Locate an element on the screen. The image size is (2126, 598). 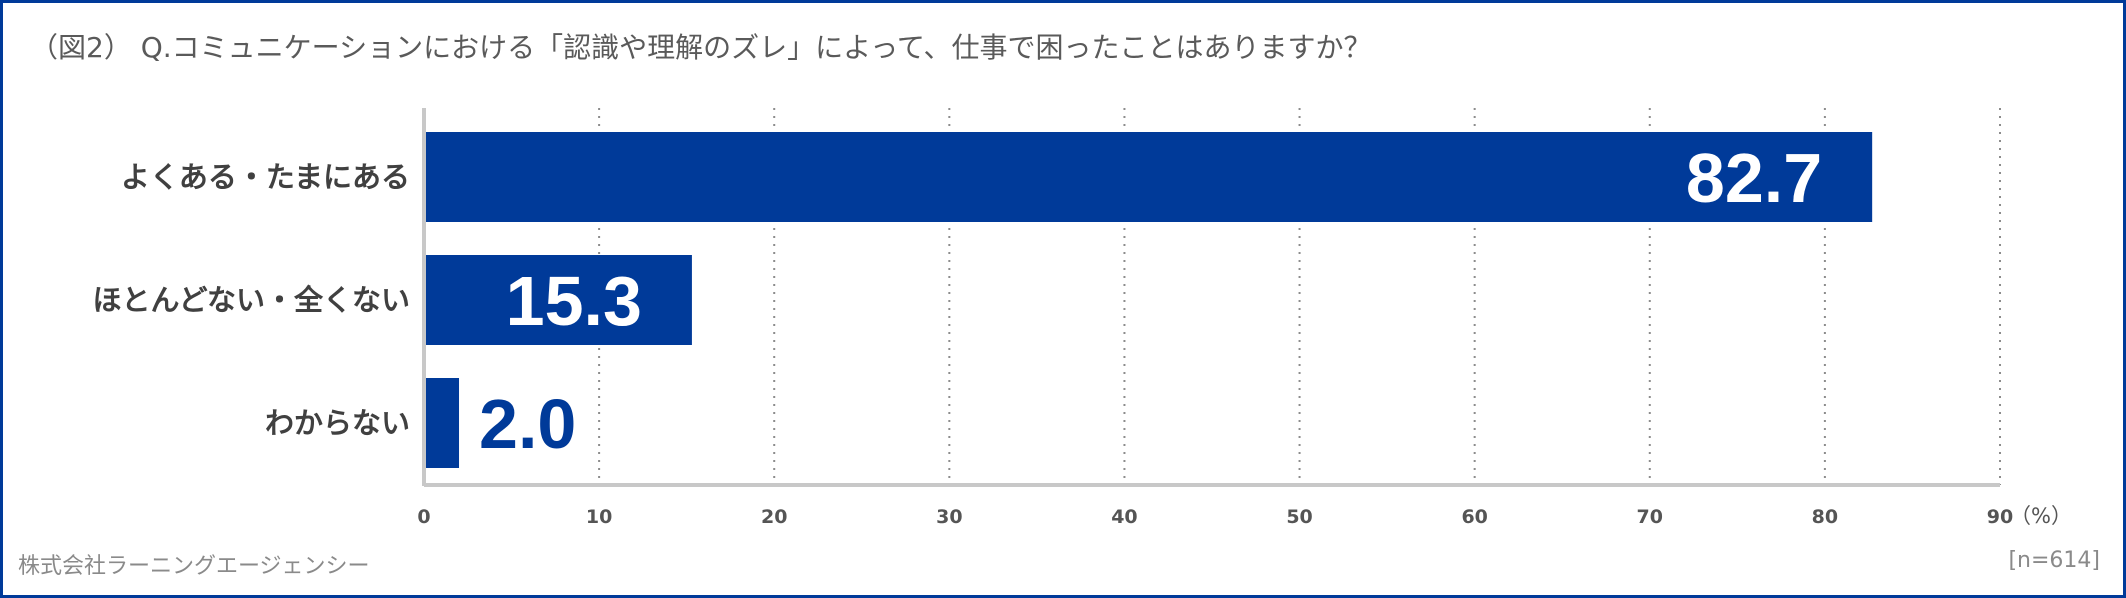
x-tick-label: 40 is located at coordinates (1124, 517).